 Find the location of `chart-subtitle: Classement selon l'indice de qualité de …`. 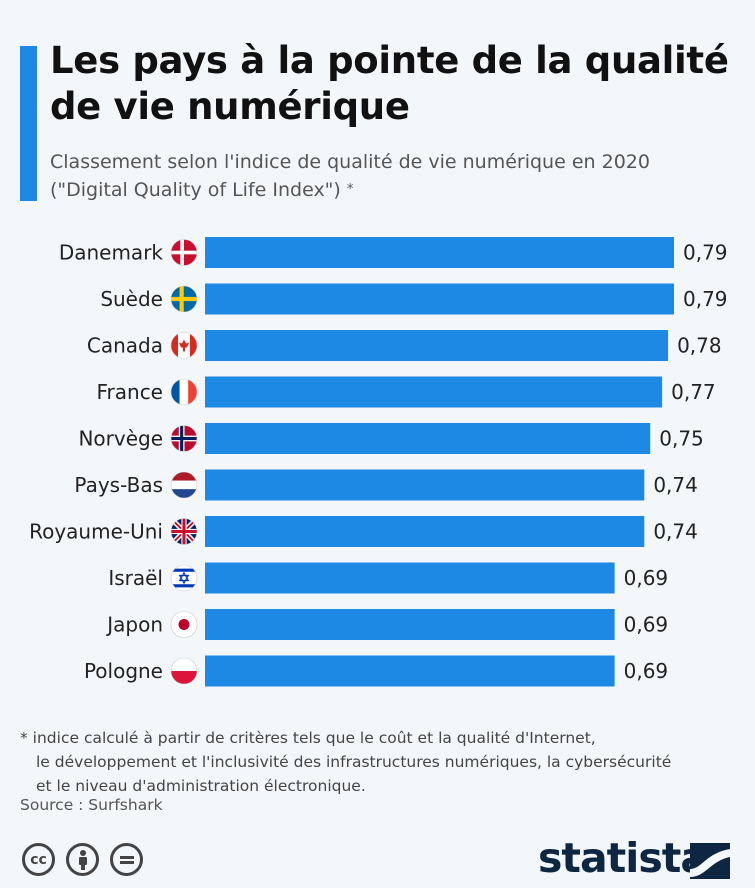

chart-subtitle: Classement selon l'indice de qualité de … is located at coordinates (390, 176).